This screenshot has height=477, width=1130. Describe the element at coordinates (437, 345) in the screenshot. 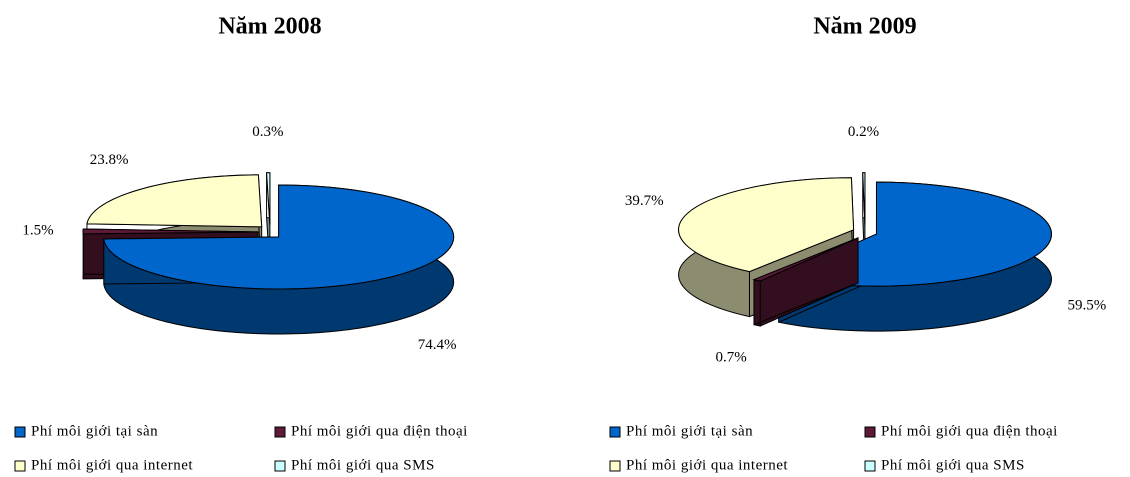

I see `data-label: 74.4%` at that location.